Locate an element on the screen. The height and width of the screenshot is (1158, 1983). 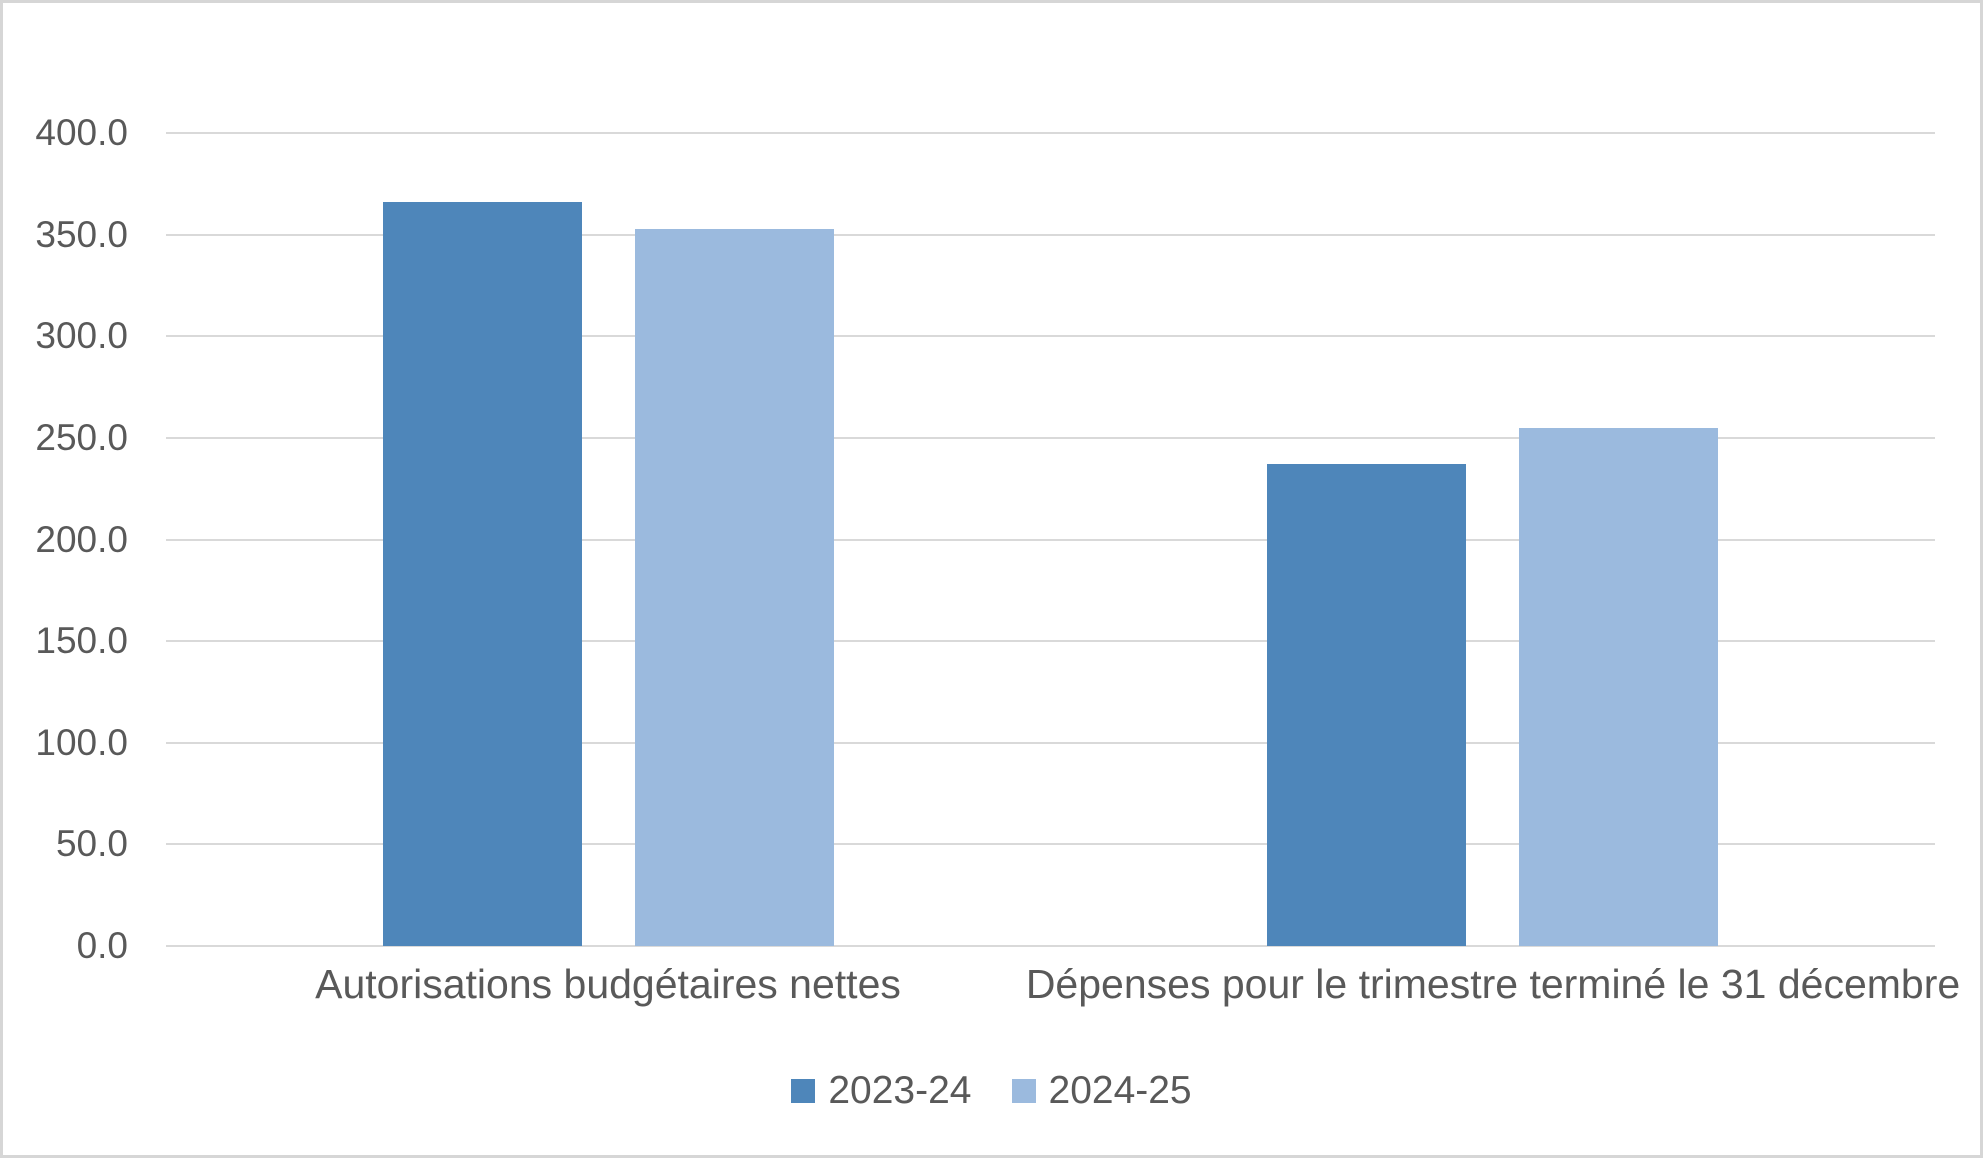
y-axis-tick-label: 50.0 is located at coordinates (91, 844).